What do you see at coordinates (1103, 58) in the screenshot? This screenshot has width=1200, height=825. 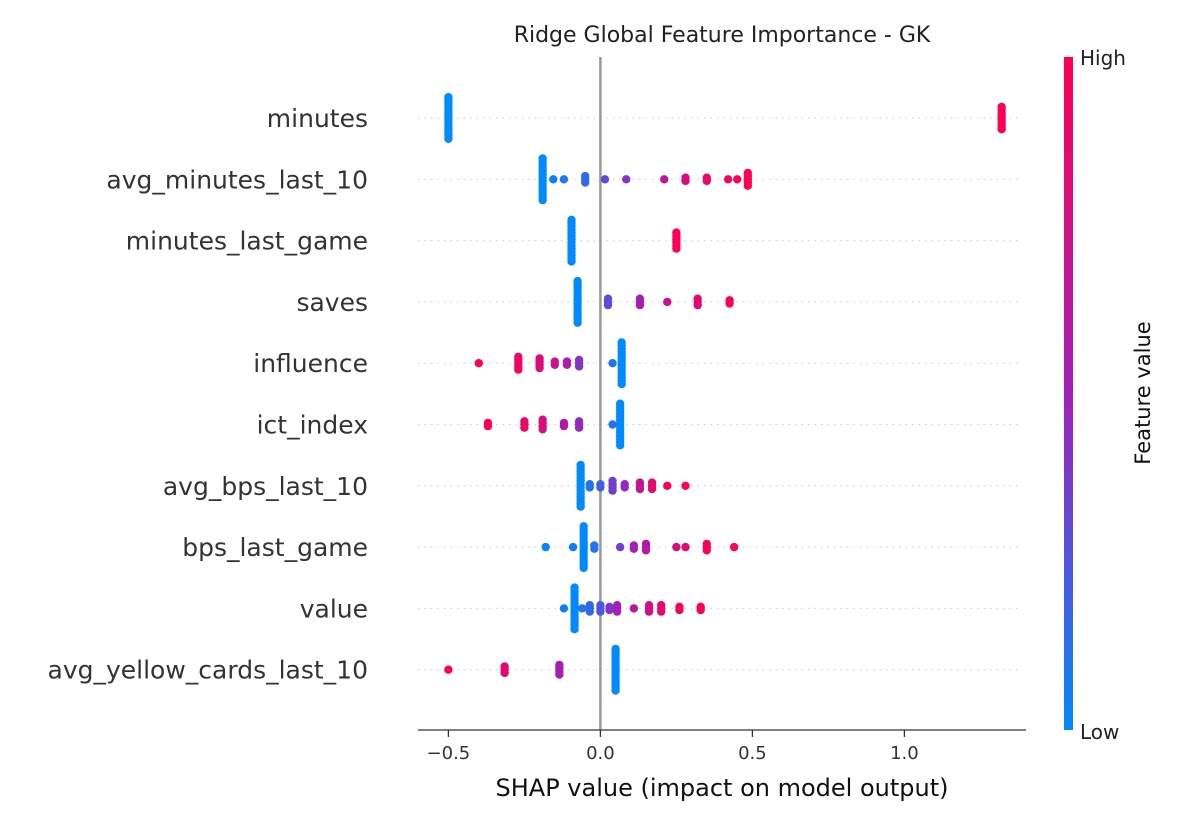 I see `colorbar-high-label: High` at bounding box center [1103, 58].